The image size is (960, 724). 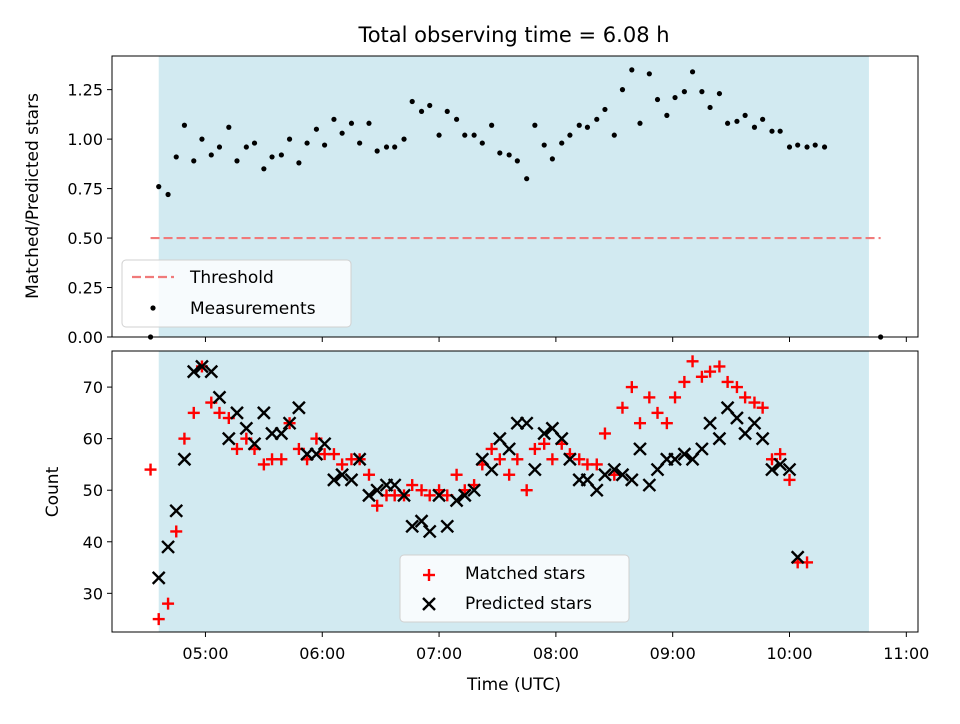 What do you see at coordinates (85, 189) in the screenshot?
I see `ratio-y-tick-label: 0.75` at bounding box center [85, 189].